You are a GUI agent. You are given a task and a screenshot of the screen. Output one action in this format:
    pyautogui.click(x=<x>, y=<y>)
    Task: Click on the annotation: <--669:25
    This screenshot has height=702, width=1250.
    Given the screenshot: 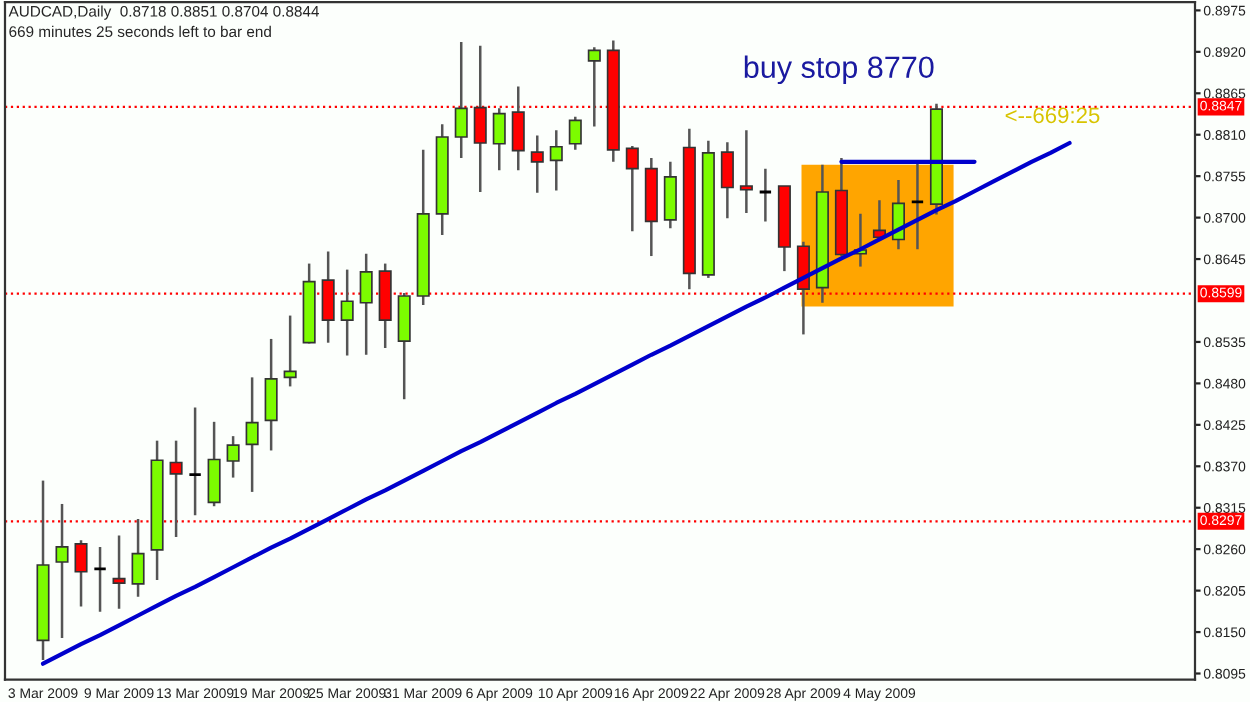 What is the action you would take?
    pyautogui.click(x=1052, y=115)
    